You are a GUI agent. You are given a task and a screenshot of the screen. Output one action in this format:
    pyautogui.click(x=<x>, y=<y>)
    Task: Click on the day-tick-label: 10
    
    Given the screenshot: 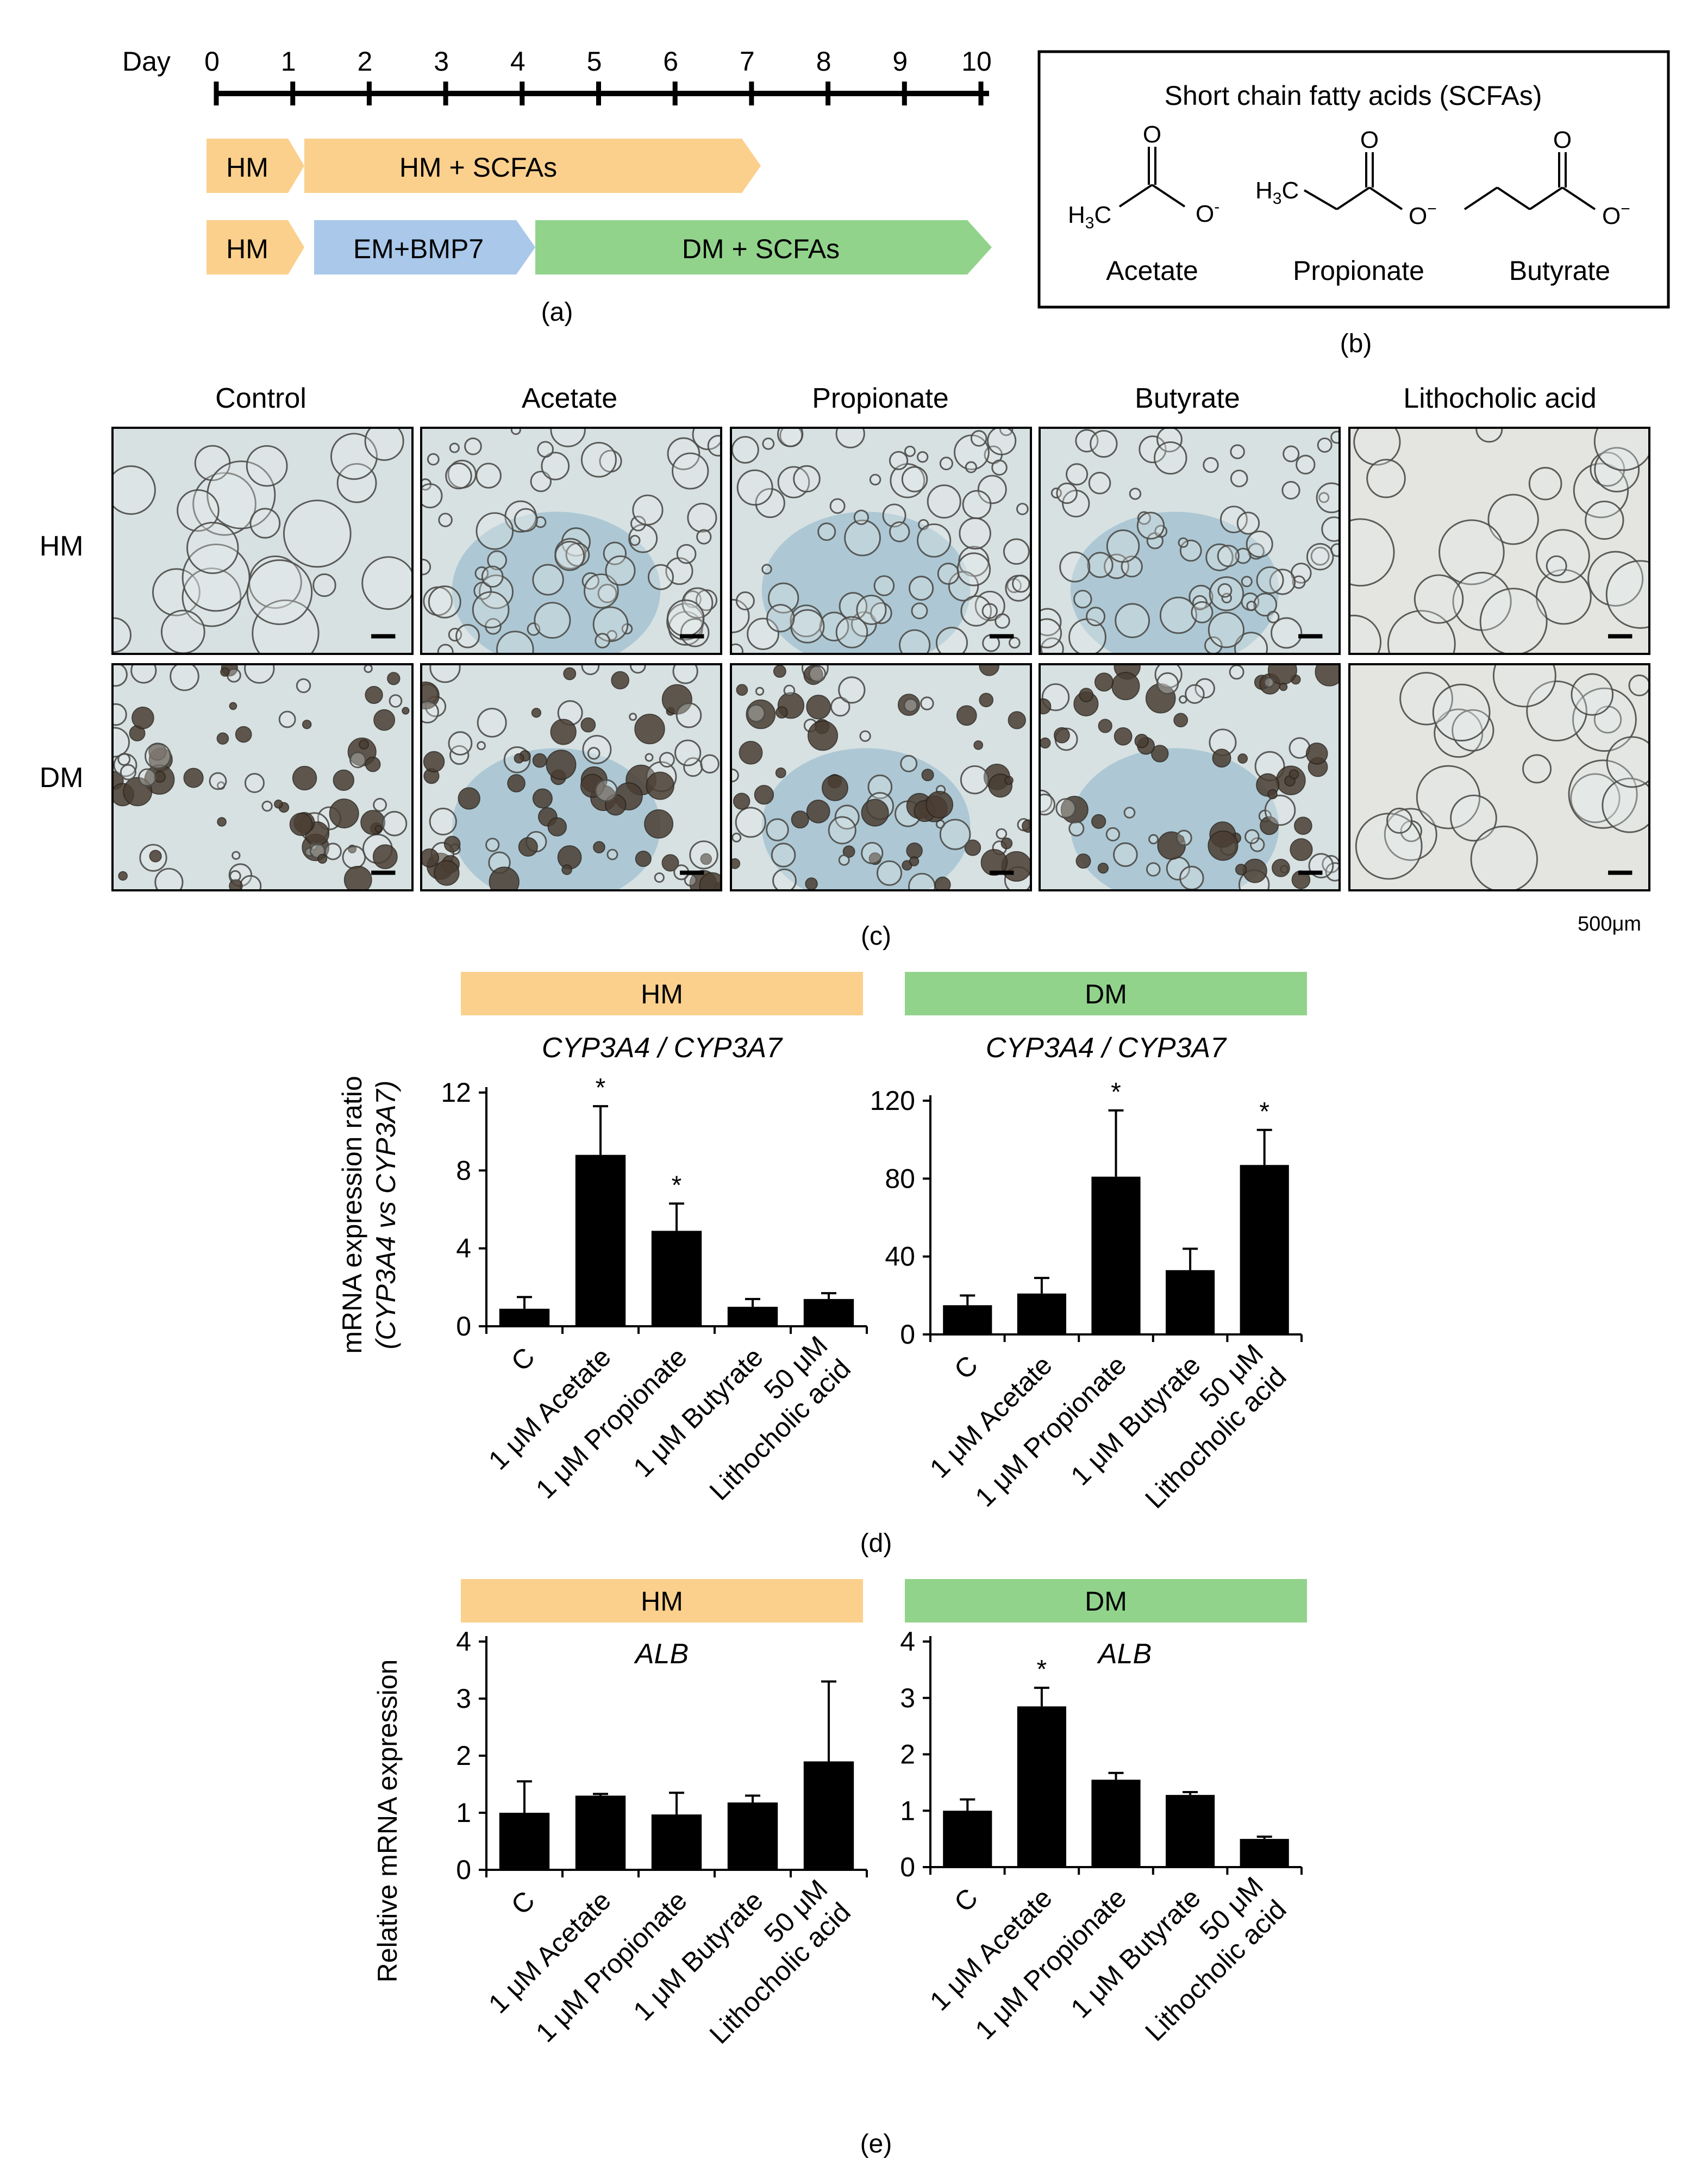 What is the action you would take?
    pyautogui.click(x=976, y=61)
    